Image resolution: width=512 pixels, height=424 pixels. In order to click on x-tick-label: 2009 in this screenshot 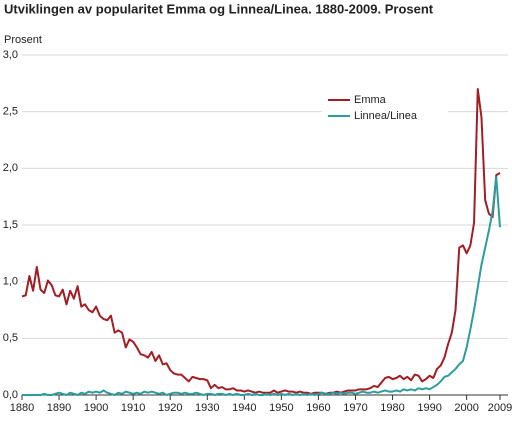, I will do `click(500, 408)`.